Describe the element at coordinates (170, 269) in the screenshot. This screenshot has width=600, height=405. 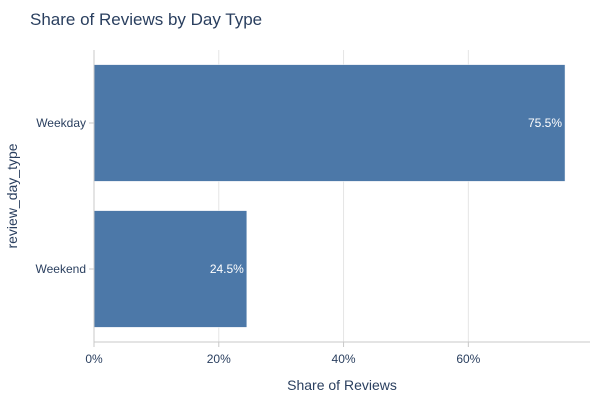
I see `bar-weekend` at that location.